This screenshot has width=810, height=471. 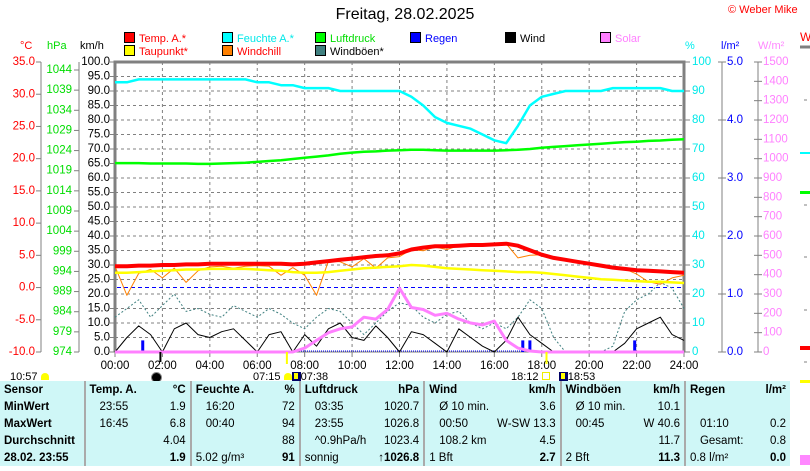 What do you see at coordinates (349, 51) in the screenshot?
I see `legend-item: Windböen*` at bounding box center [349, 51].